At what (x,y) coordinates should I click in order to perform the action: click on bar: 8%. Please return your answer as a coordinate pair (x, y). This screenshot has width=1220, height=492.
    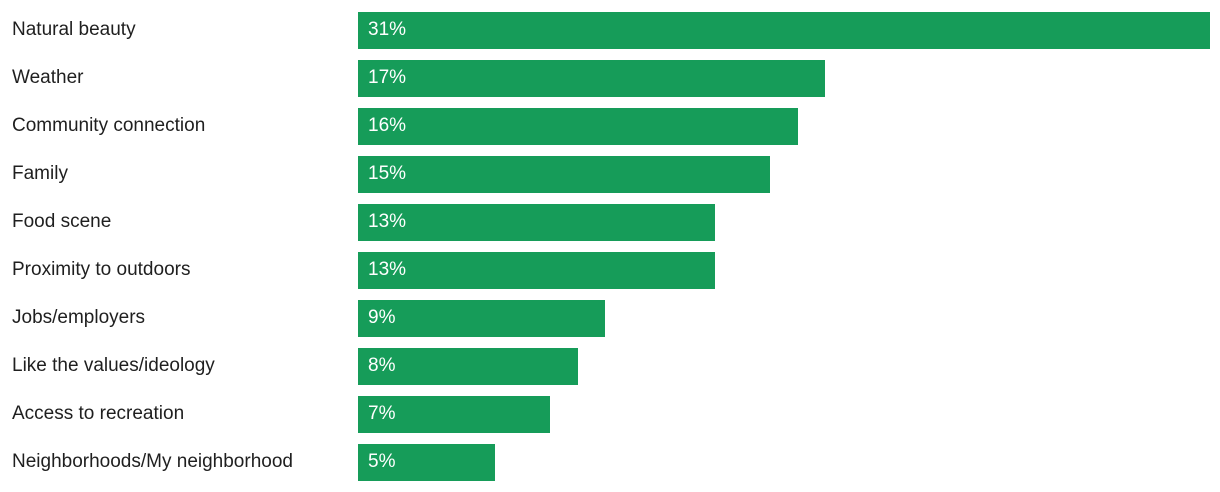
    Looking at the image, I should click on (468, 366).